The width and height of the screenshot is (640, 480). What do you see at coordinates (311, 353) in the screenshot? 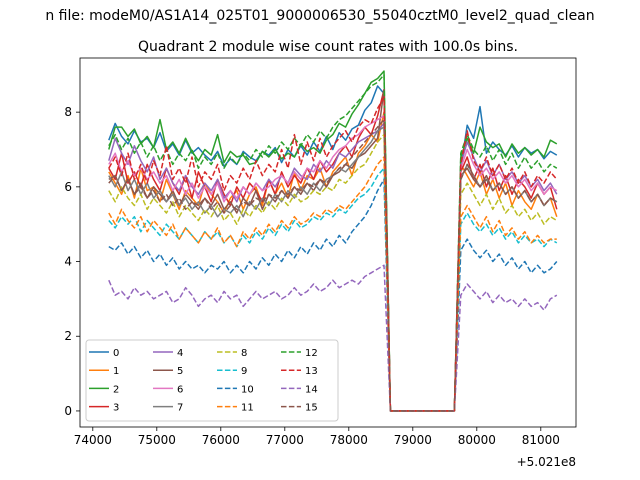
I see `legend-label-12: 12` at bounding box center [311, 353].